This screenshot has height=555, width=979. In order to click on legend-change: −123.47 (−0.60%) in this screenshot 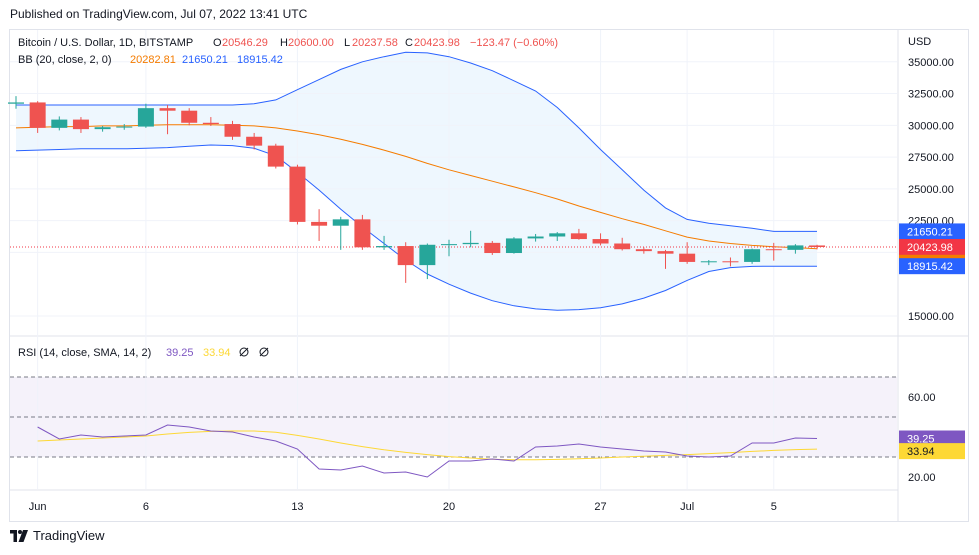, I will do `click(514, 43)`.